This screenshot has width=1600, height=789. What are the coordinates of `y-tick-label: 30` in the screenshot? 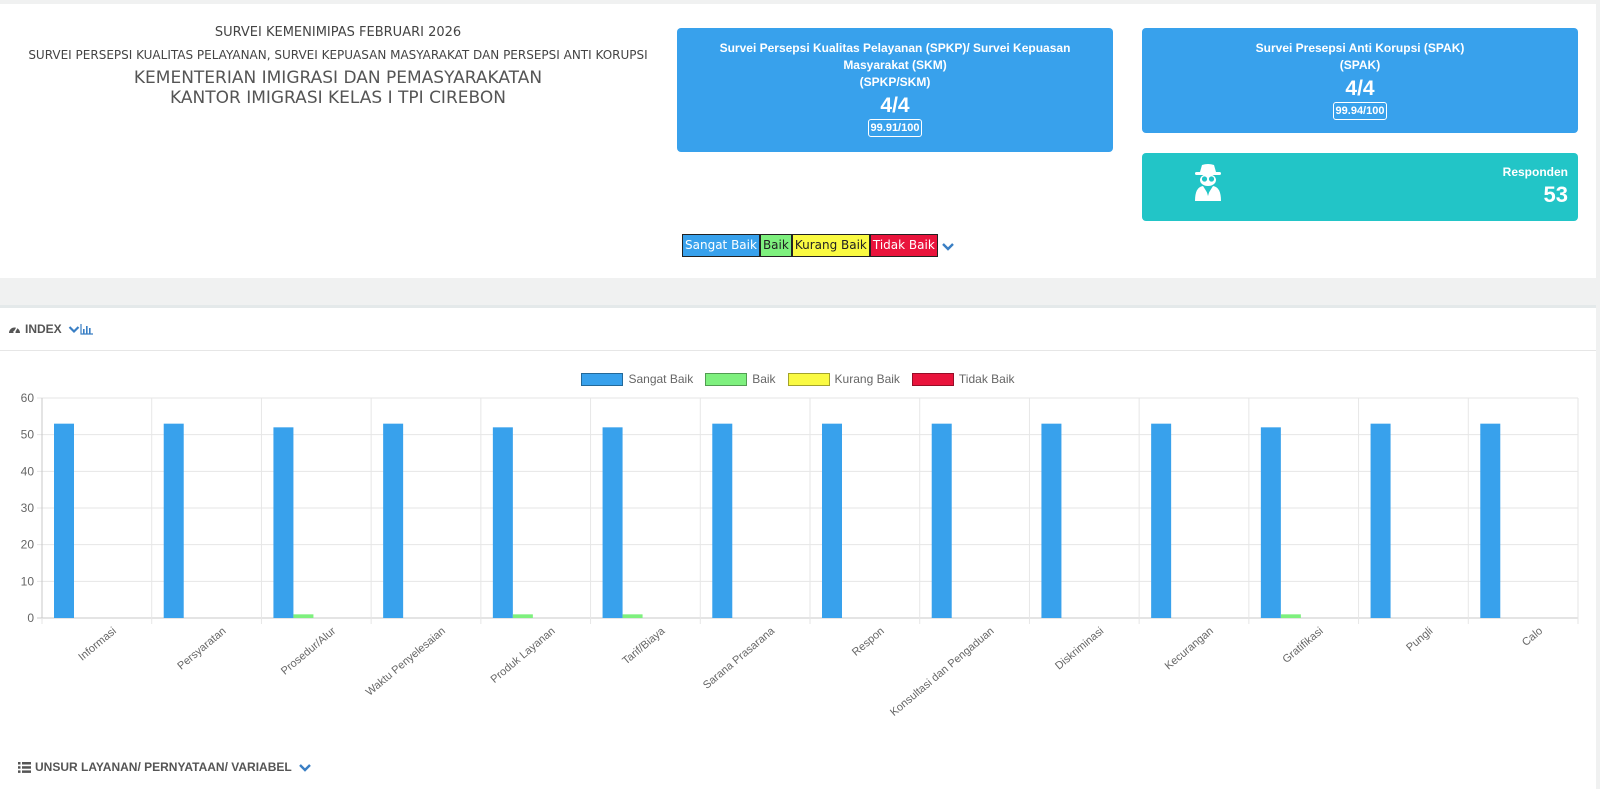 It's located at (28, 508).